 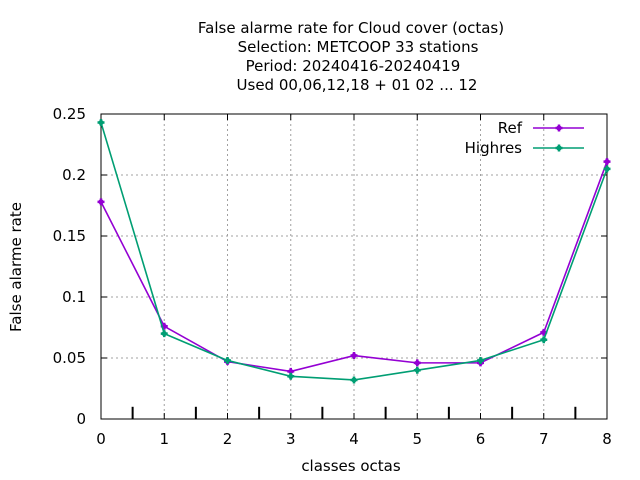 What do you see at coordinates (69, 114) in the screenshot?
I see `y-tick-label: 0.25` at bounding box center [69, 114].